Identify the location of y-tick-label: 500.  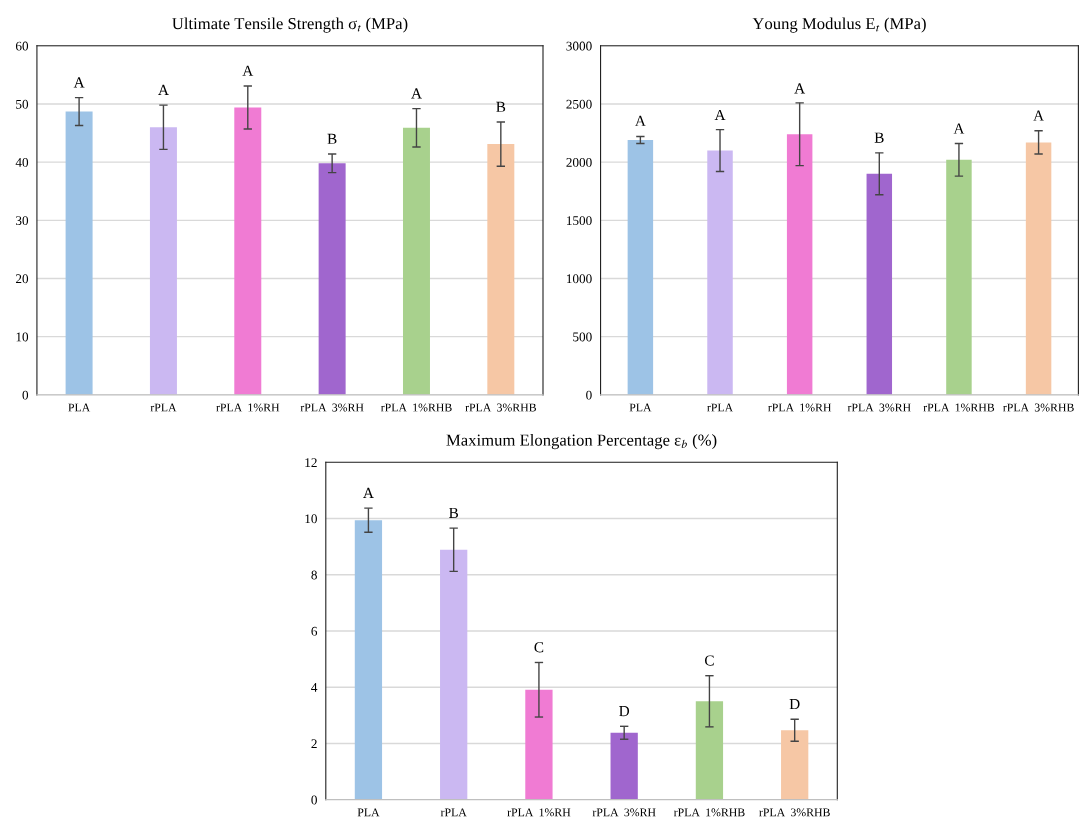
(582, 337).